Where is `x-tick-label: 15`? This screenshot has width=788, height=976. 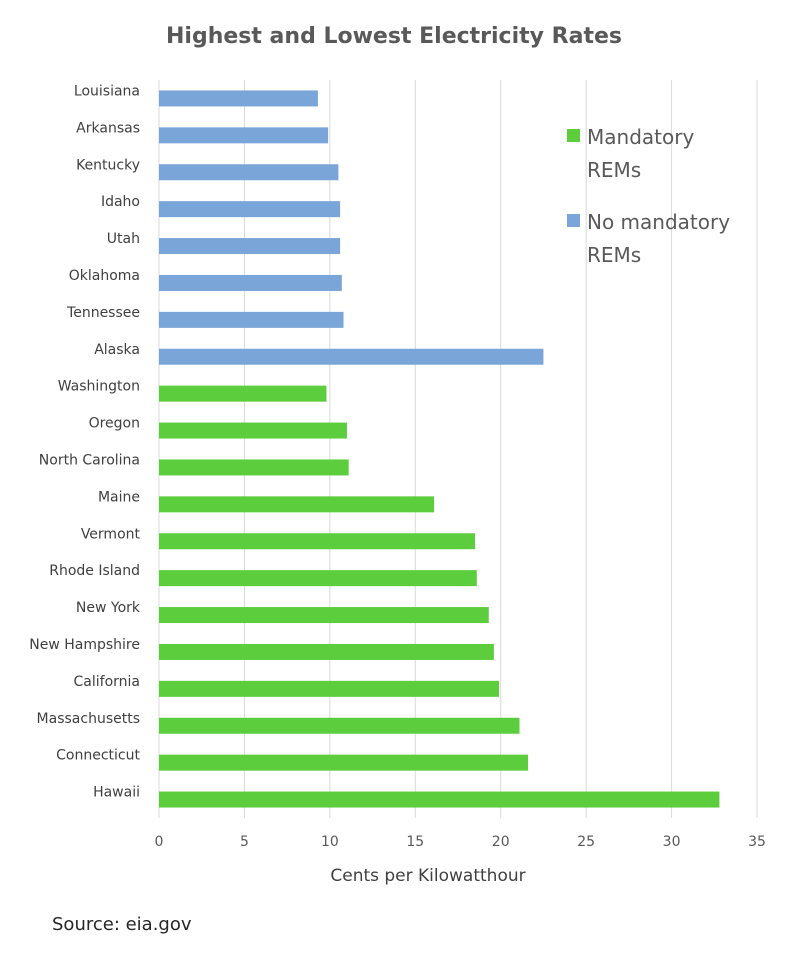
x-tick-label: 15 is located at coordinates (415, 842).